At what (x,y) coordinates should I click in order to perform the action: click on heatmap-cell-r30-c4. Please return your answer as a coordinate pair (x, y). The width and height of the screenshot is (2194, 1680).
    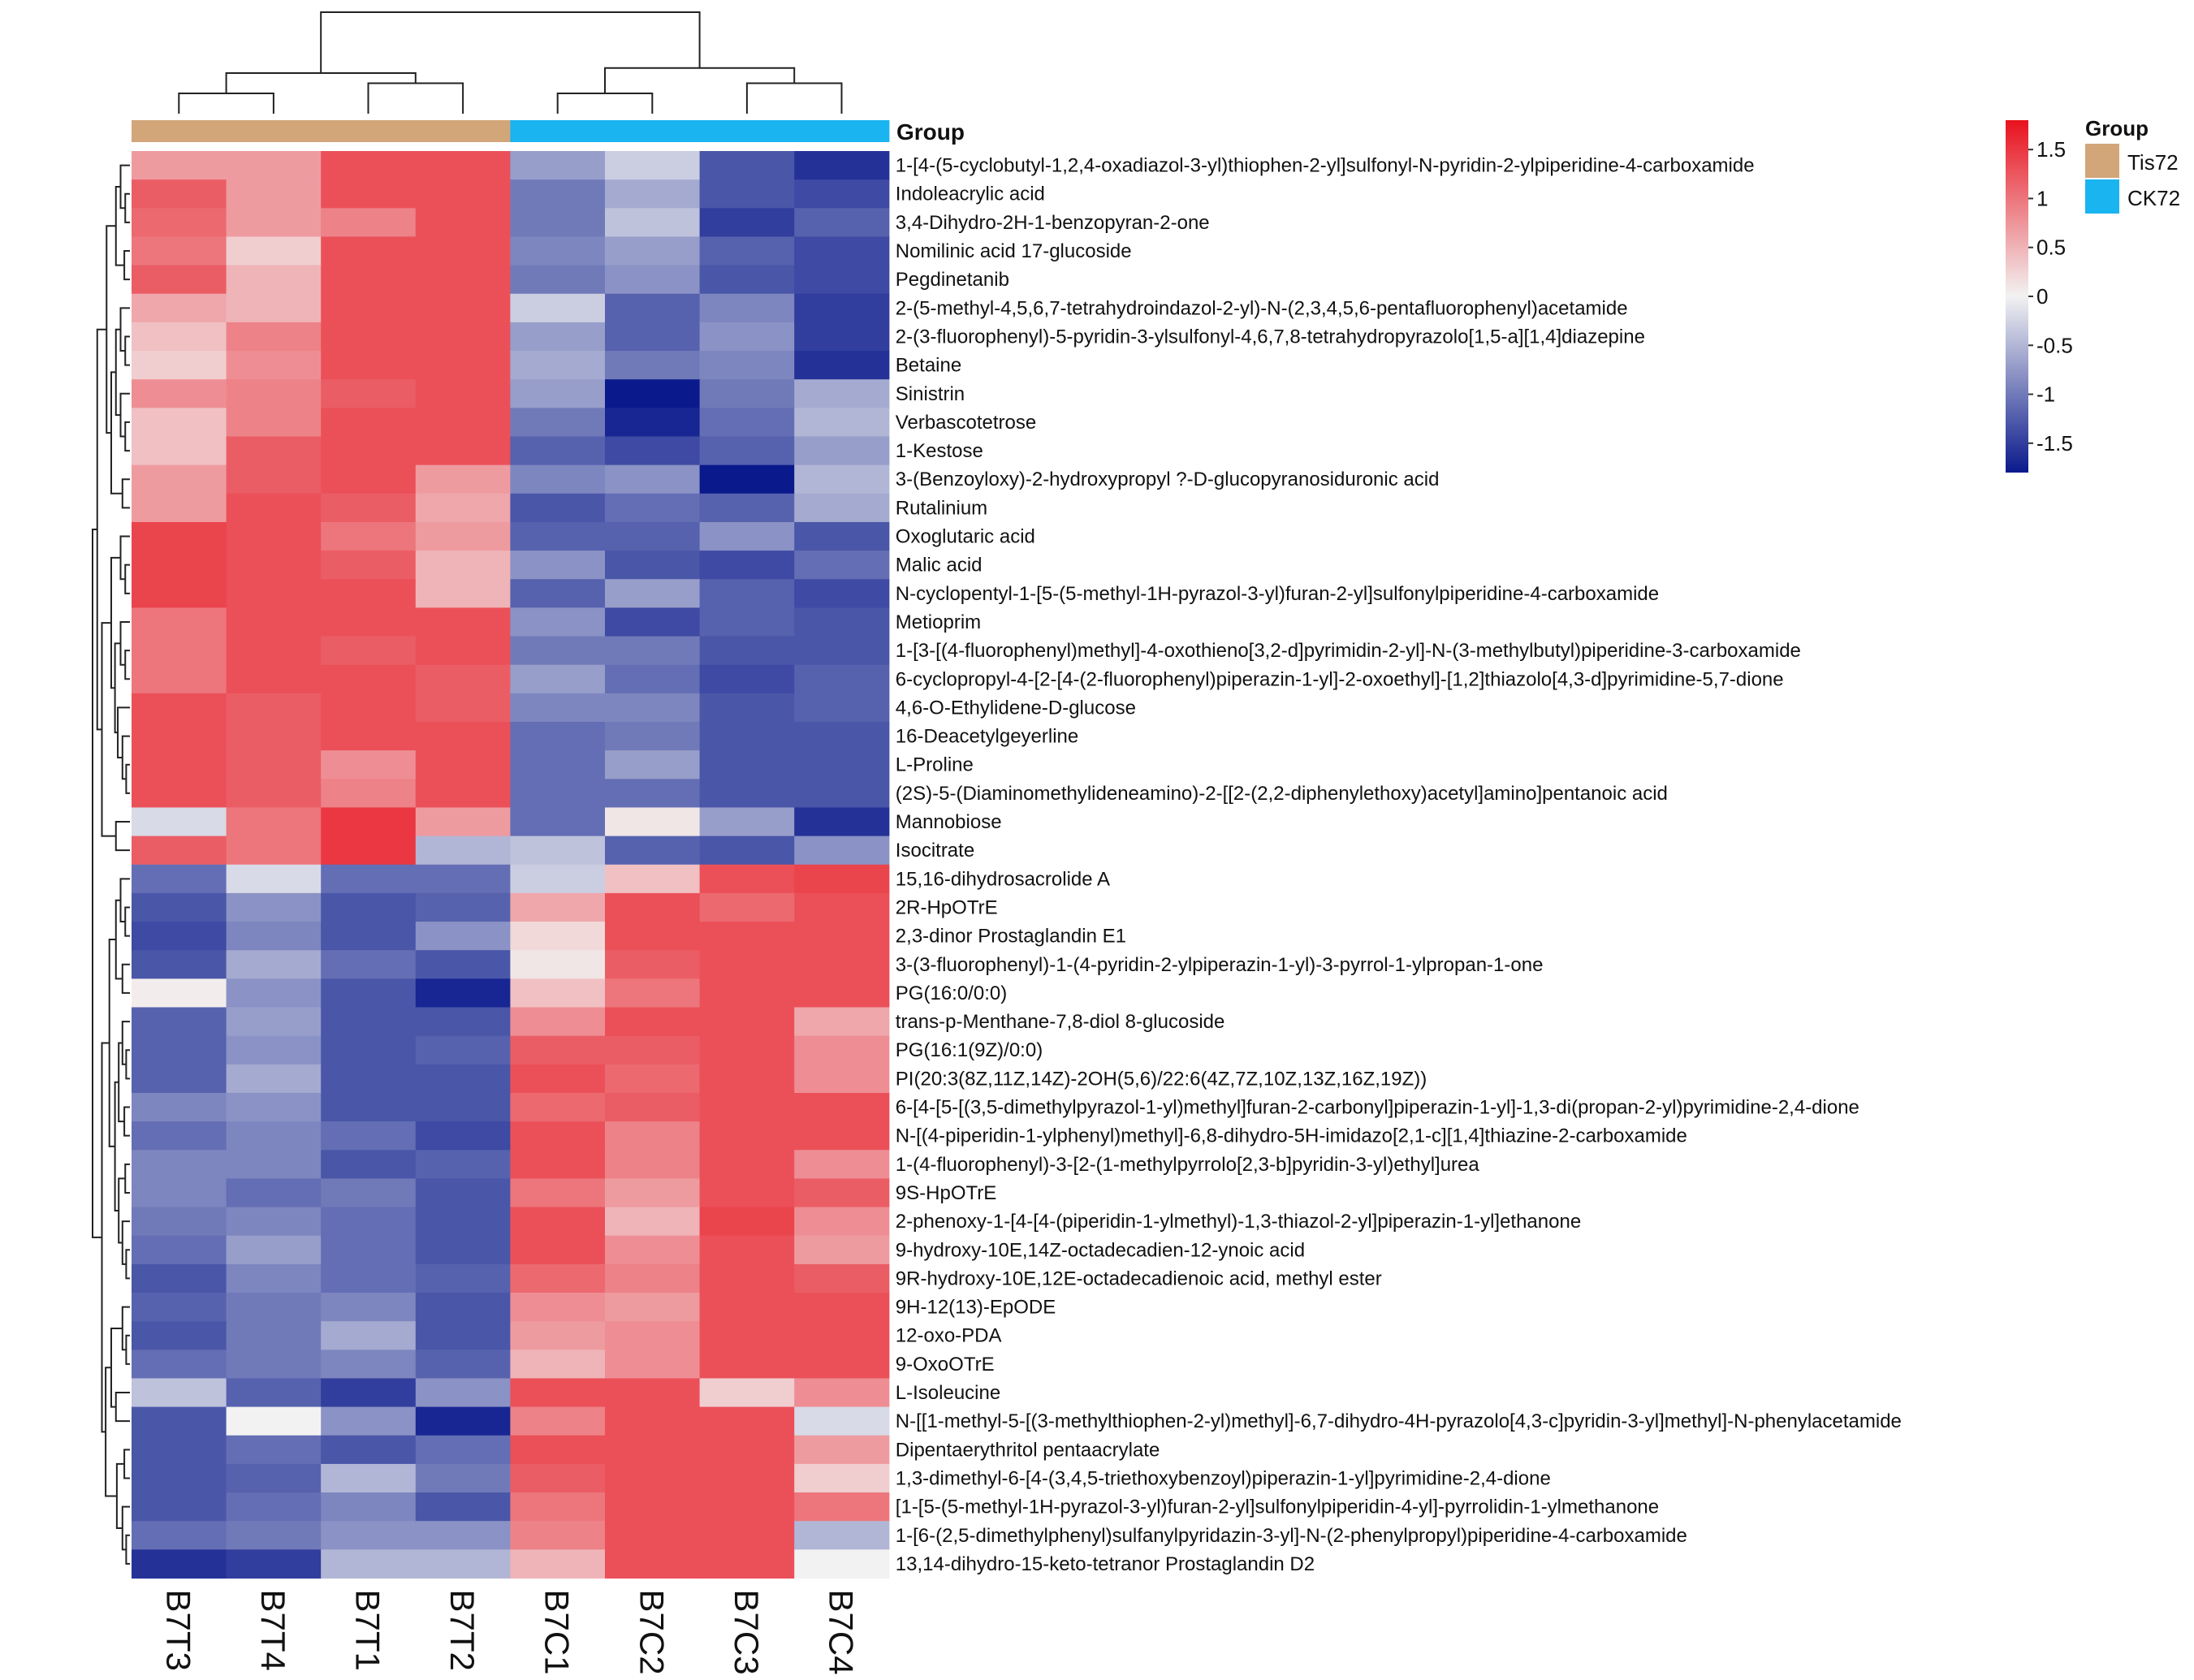
    Looking at the image, I should click on (558, 1022).